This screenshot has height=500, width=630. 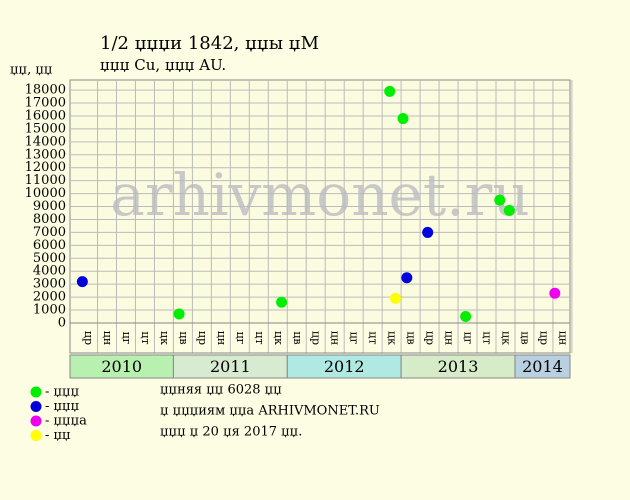 What do you see at coordinates (45, 128) in the screenshot?
I see `y-tick-label: 15000` at bounding box center [45, 128].